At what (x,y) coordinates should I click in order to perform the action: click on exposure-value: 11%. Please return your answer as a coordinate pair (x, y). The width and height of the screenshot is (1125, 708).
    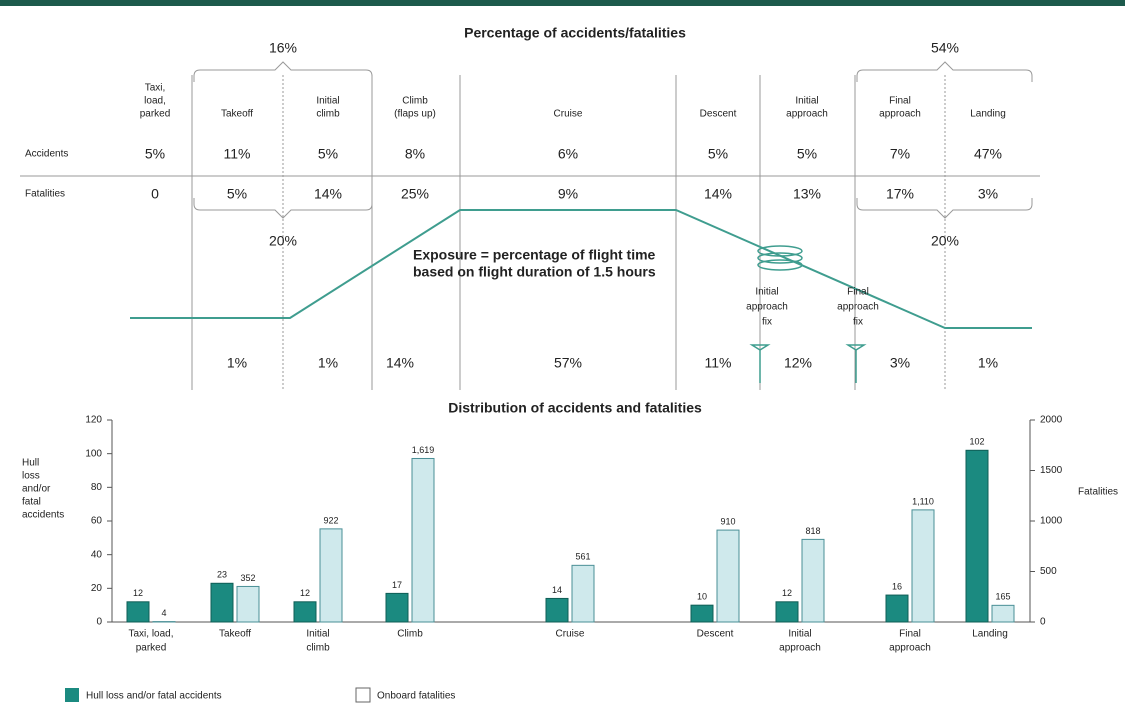
    Looking at the image, I should click on (718, 363).